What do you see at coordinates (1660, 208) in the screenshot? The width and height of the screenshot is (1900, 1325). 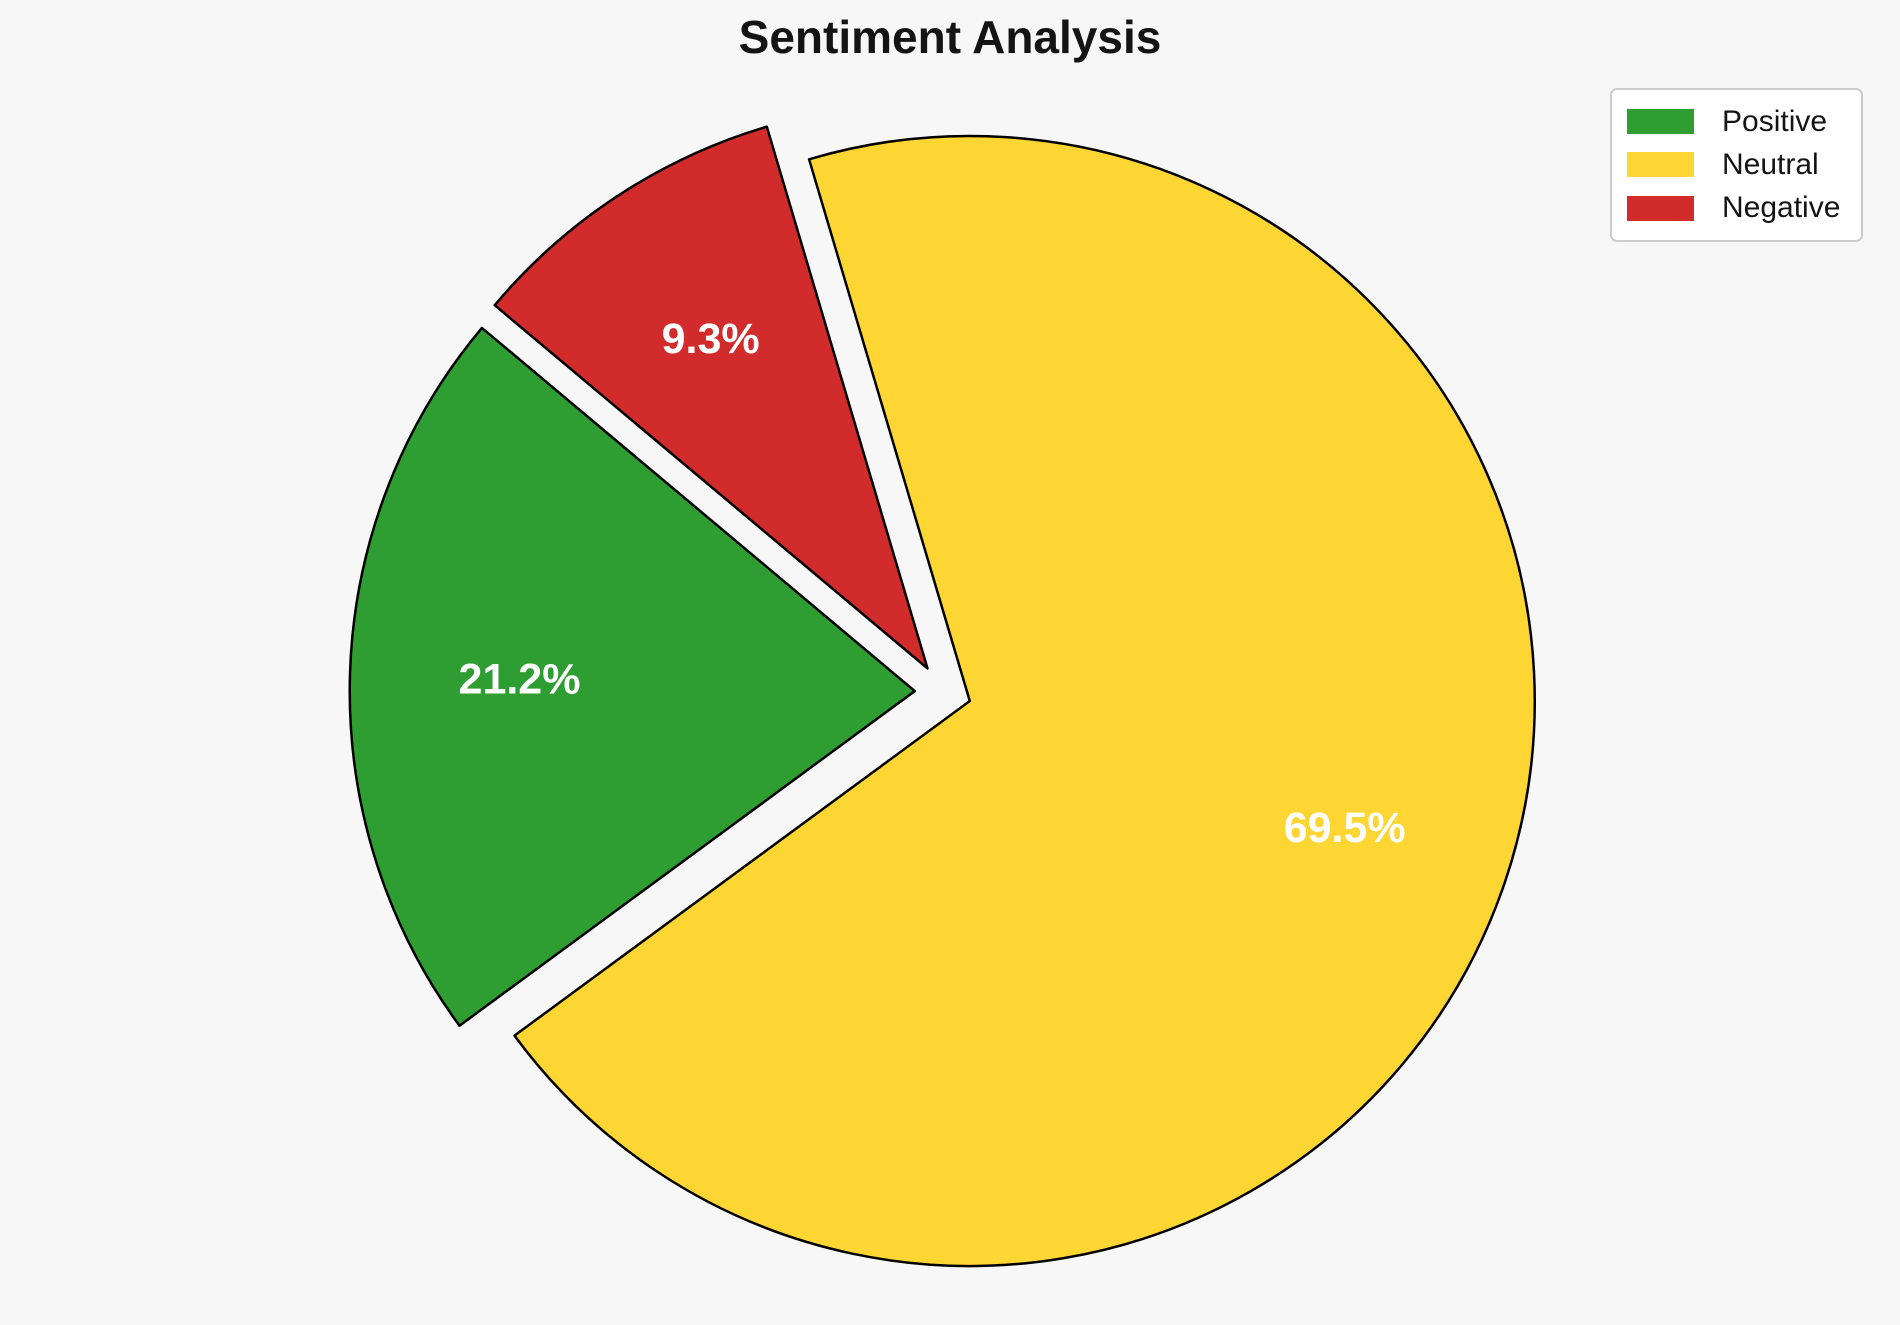 I see `legend-swatch-negative` at bounding box center [1660, 208].